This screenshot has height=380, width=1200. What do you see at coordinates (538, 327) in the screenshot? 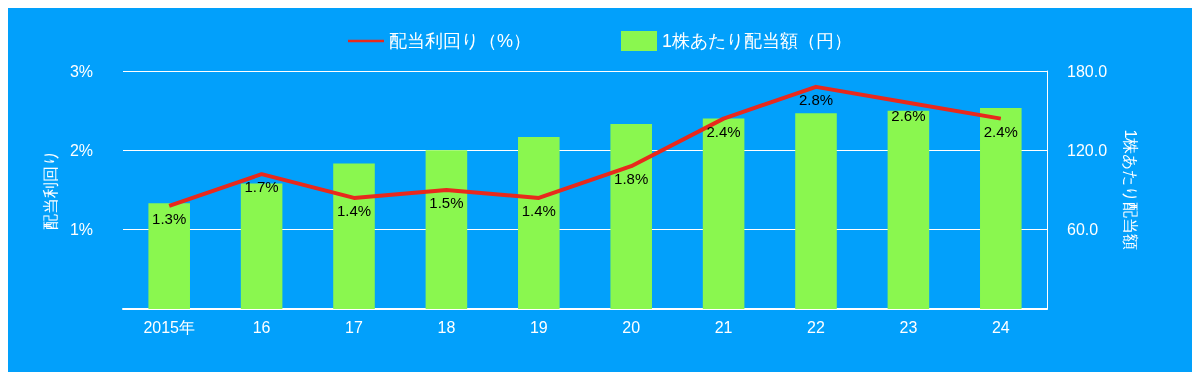
I see `x-tick-label: 19` at bounding box center [538, 327].